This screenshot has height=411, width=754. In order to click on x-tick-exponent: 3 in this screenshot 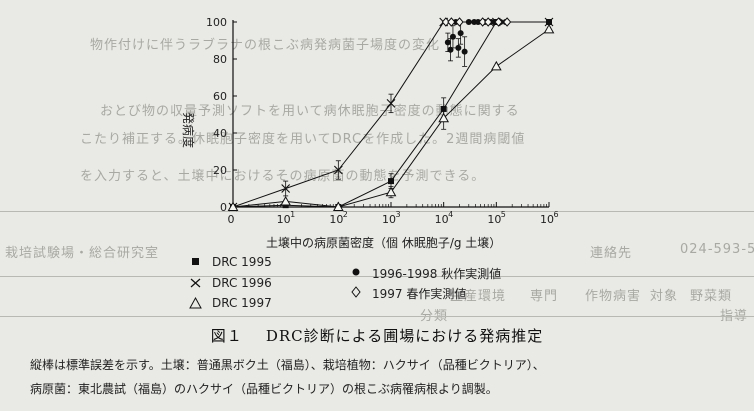, I will do `click(397, 214)`.